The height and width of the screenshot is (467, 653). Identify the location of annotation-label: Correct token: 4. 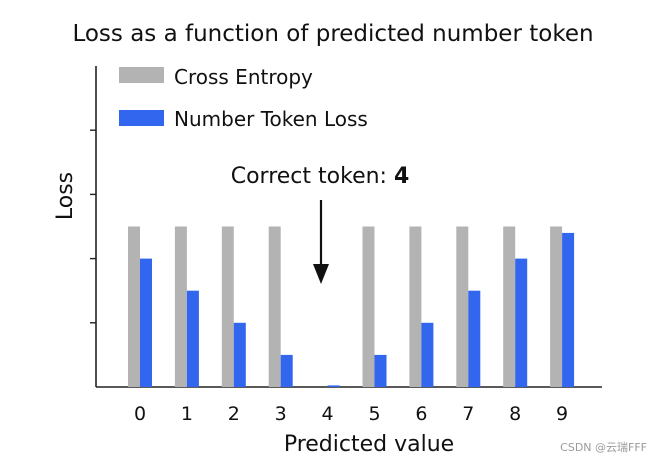
(320, 176).